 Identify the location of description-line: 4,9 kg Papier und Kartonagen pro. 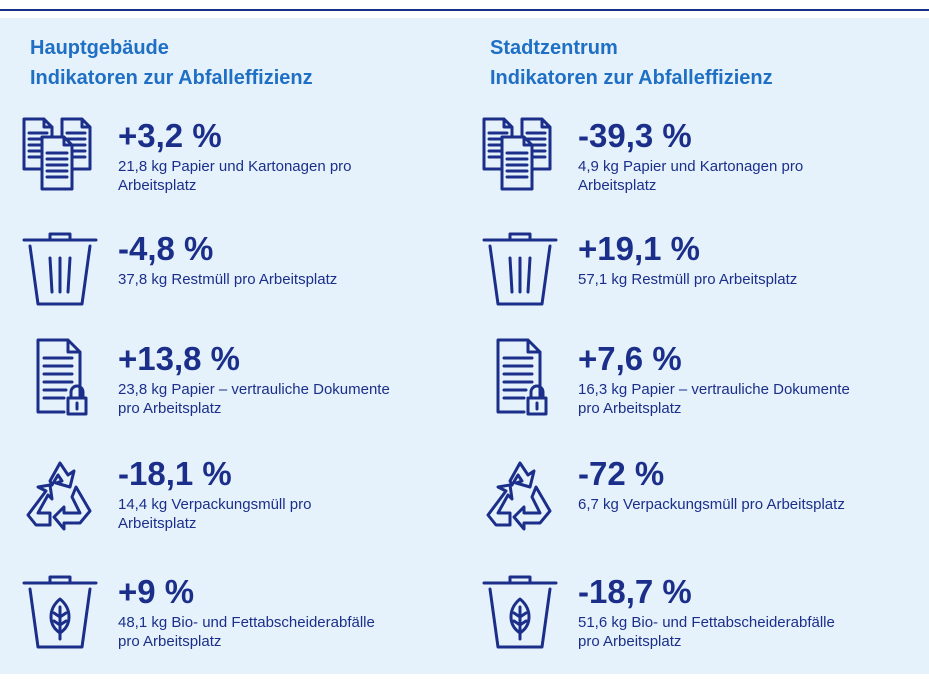
(691, 166).